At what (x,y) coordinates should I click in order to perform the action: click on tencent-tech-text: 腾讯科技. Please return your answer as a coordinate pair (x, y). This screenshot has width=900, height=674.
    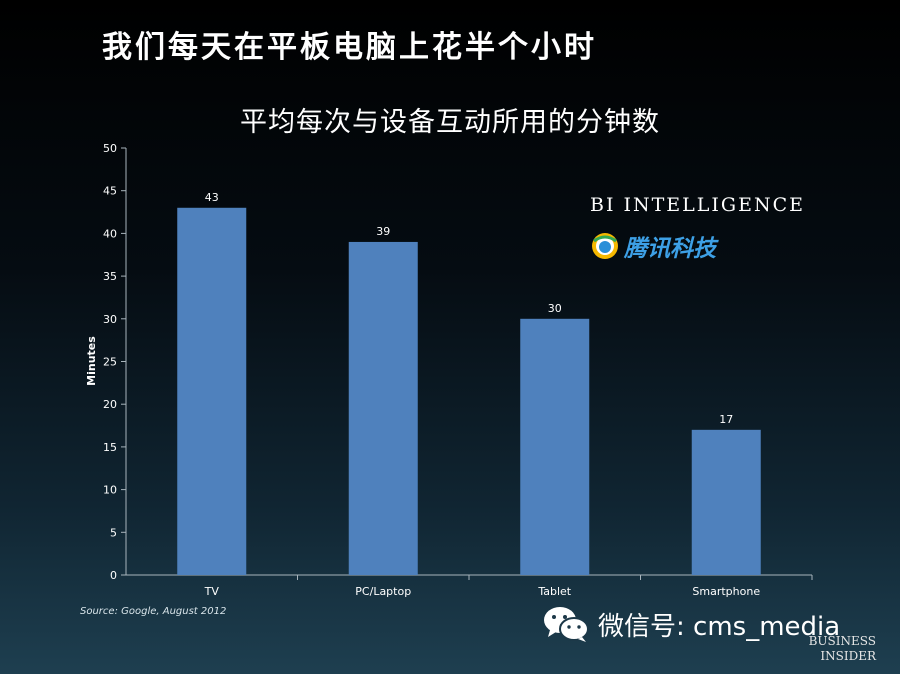
    Looking at the image, I should click on (670, 249).